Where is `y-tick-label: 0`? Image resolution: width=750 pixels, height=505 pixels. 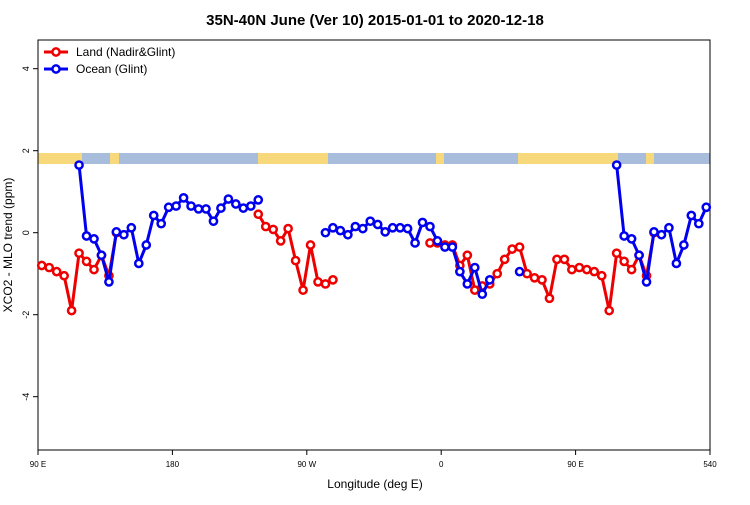 y-tick-label: 0 is located at coordinates (26, 232).